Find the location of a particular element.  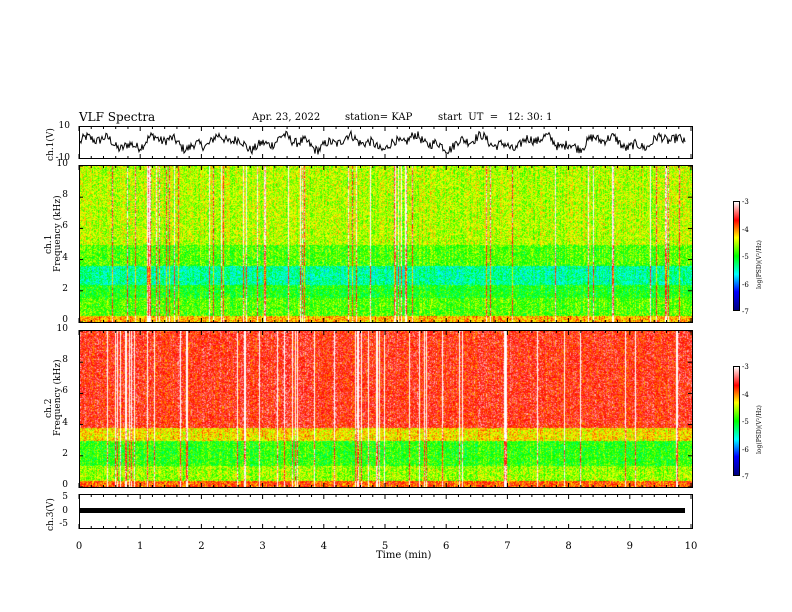

x-tick-label: 2 is located at coordinates (201, 546).